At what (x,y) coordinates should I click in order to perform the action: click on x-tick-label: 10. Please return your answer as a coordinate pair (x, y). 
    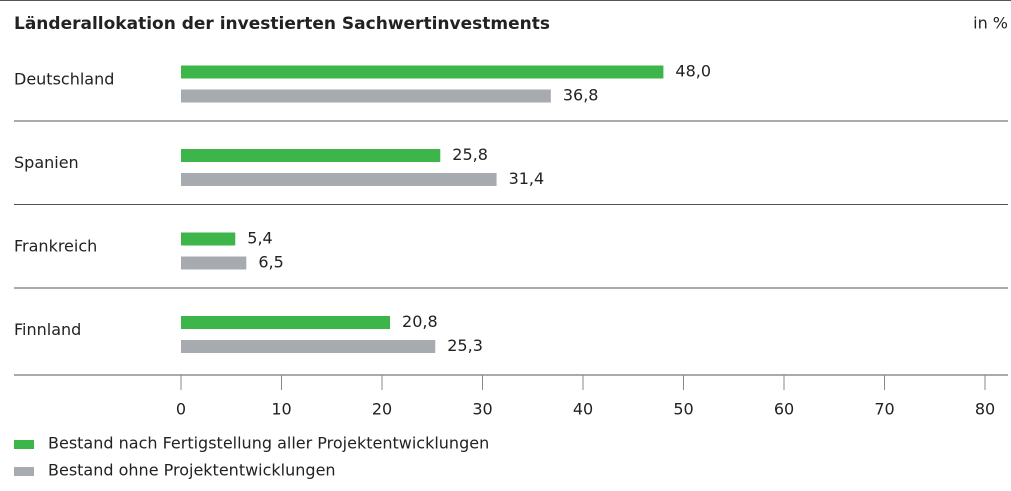
    Looking at the image, I should click on (281, 409).